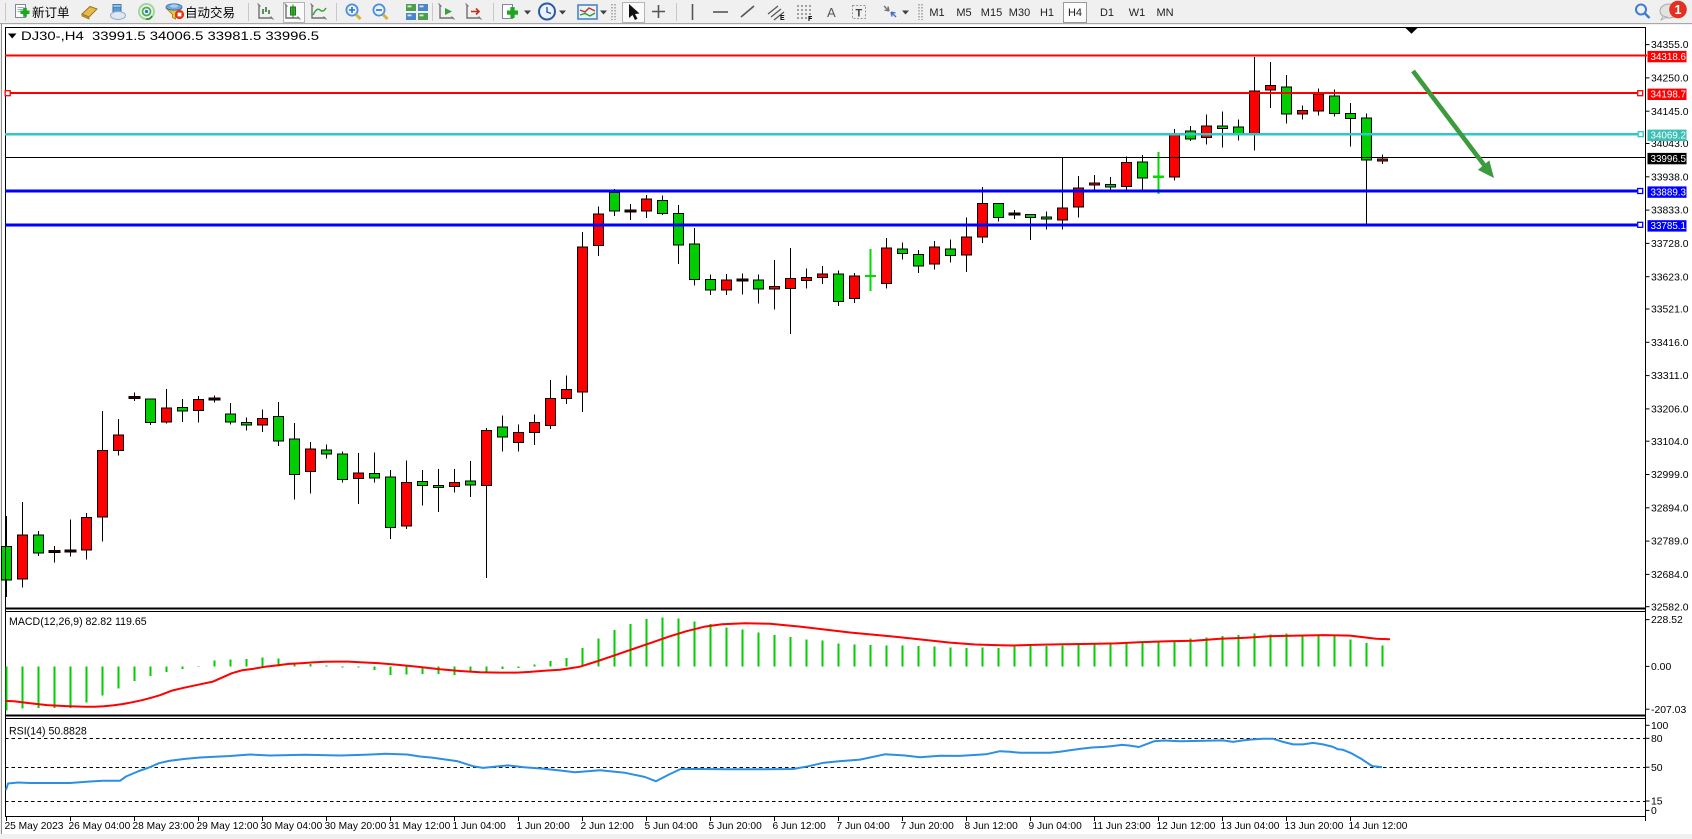 The image size is (1692, 839). I want to click on svg-text: T, so click(859, 14).